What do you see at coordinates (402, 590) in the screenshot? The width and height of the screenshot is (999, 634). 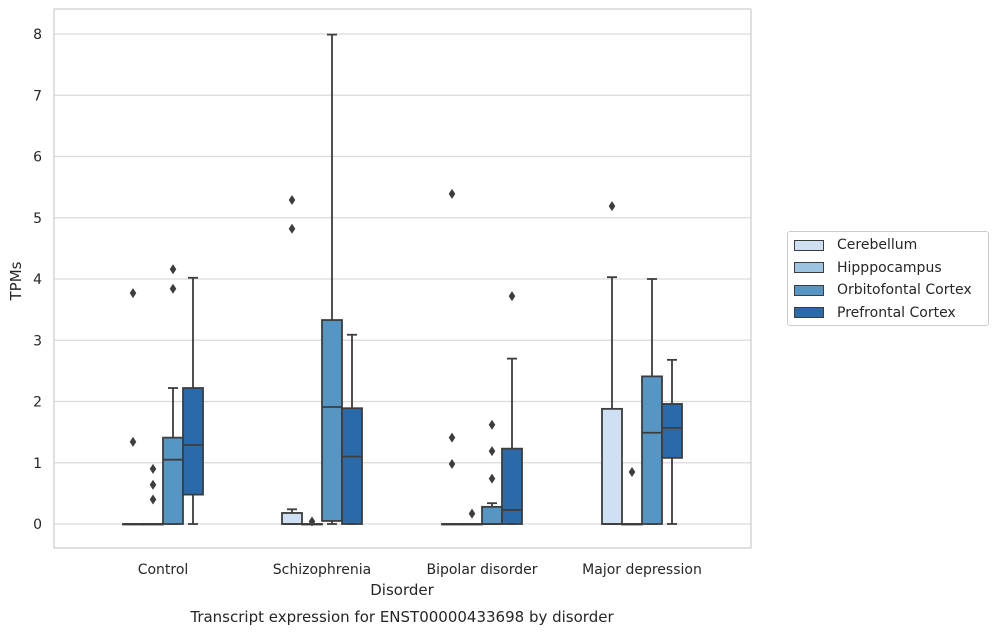 I see `x-axis-title: Disorder` at bounding box center [402, 590].